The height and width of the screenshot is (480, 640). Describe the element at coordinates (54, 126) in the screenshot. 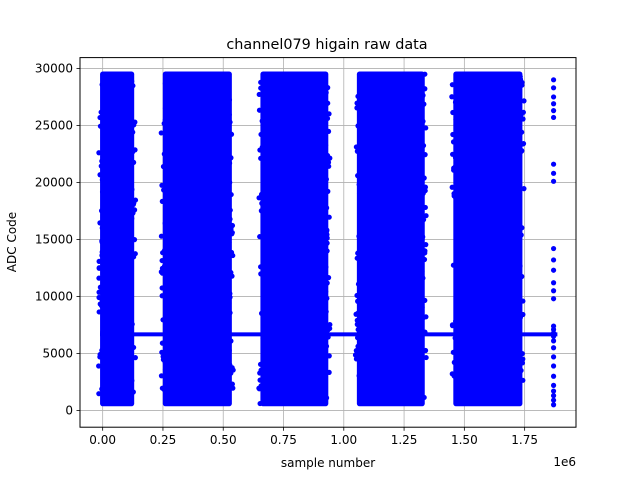

I see `y-tick-label: 25000` at that location.